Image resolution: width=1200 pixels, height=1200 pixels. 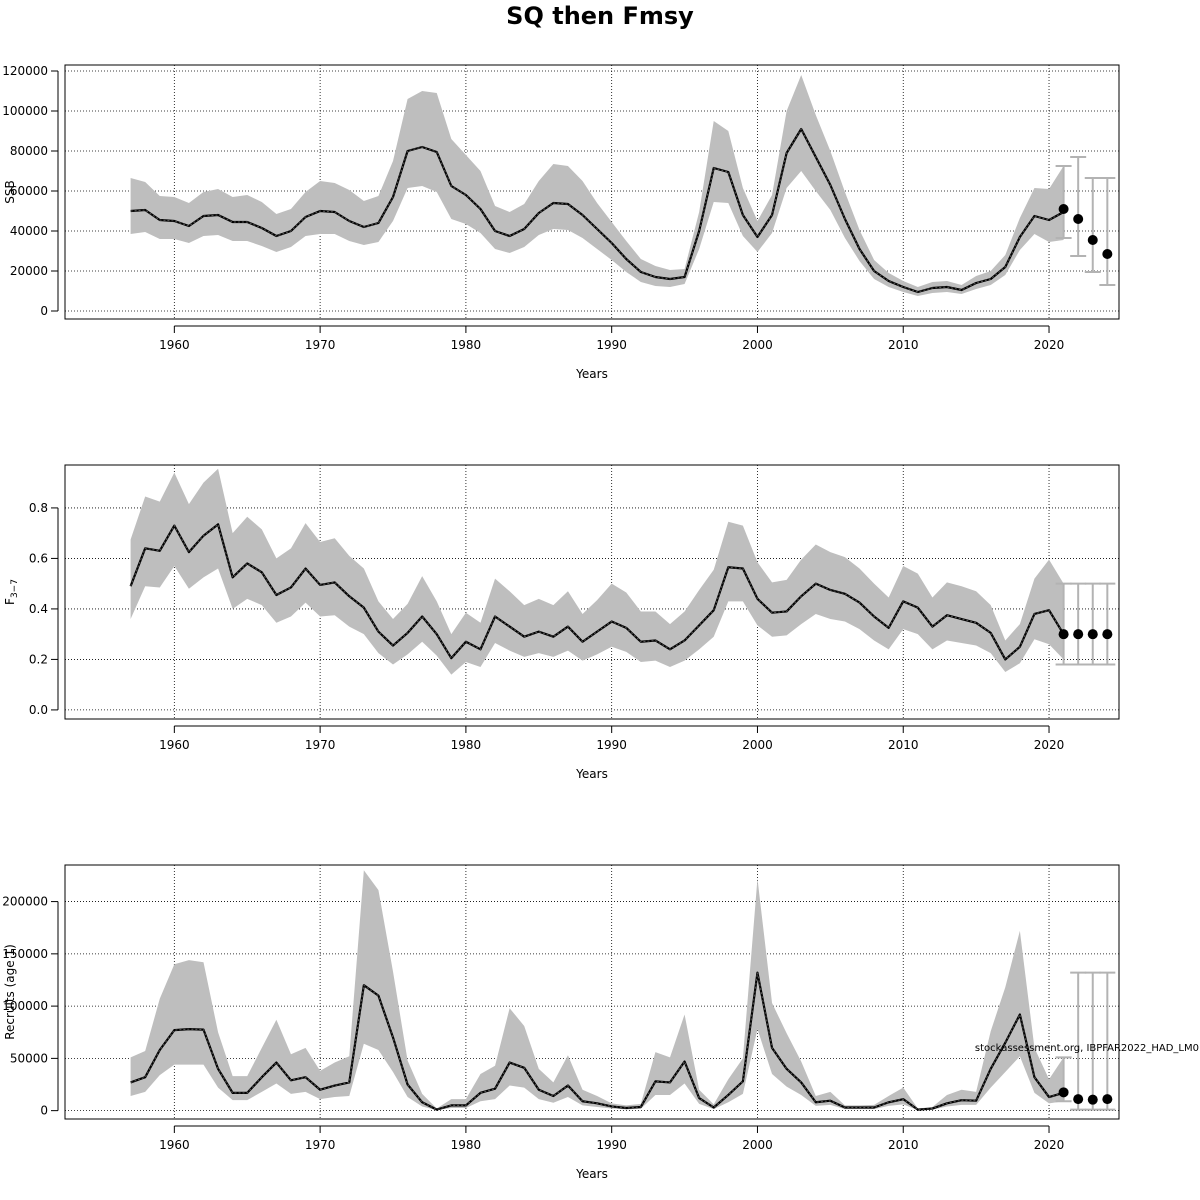 I want to click on ssb-forecast, so click(x=1085, y=221).